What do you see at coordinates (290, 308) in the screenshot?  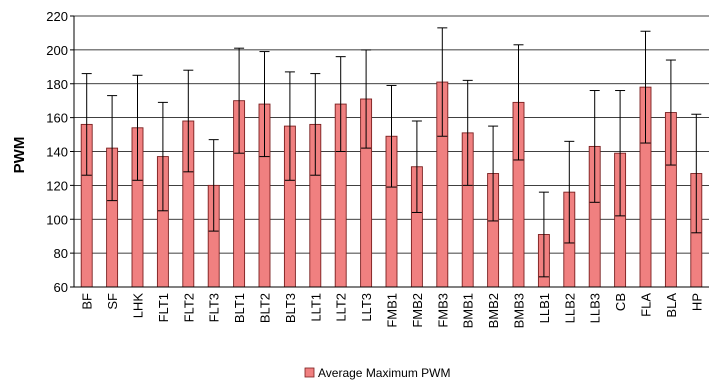 I see `x-tick-label: BLT3` at bounding box center [290, 308].